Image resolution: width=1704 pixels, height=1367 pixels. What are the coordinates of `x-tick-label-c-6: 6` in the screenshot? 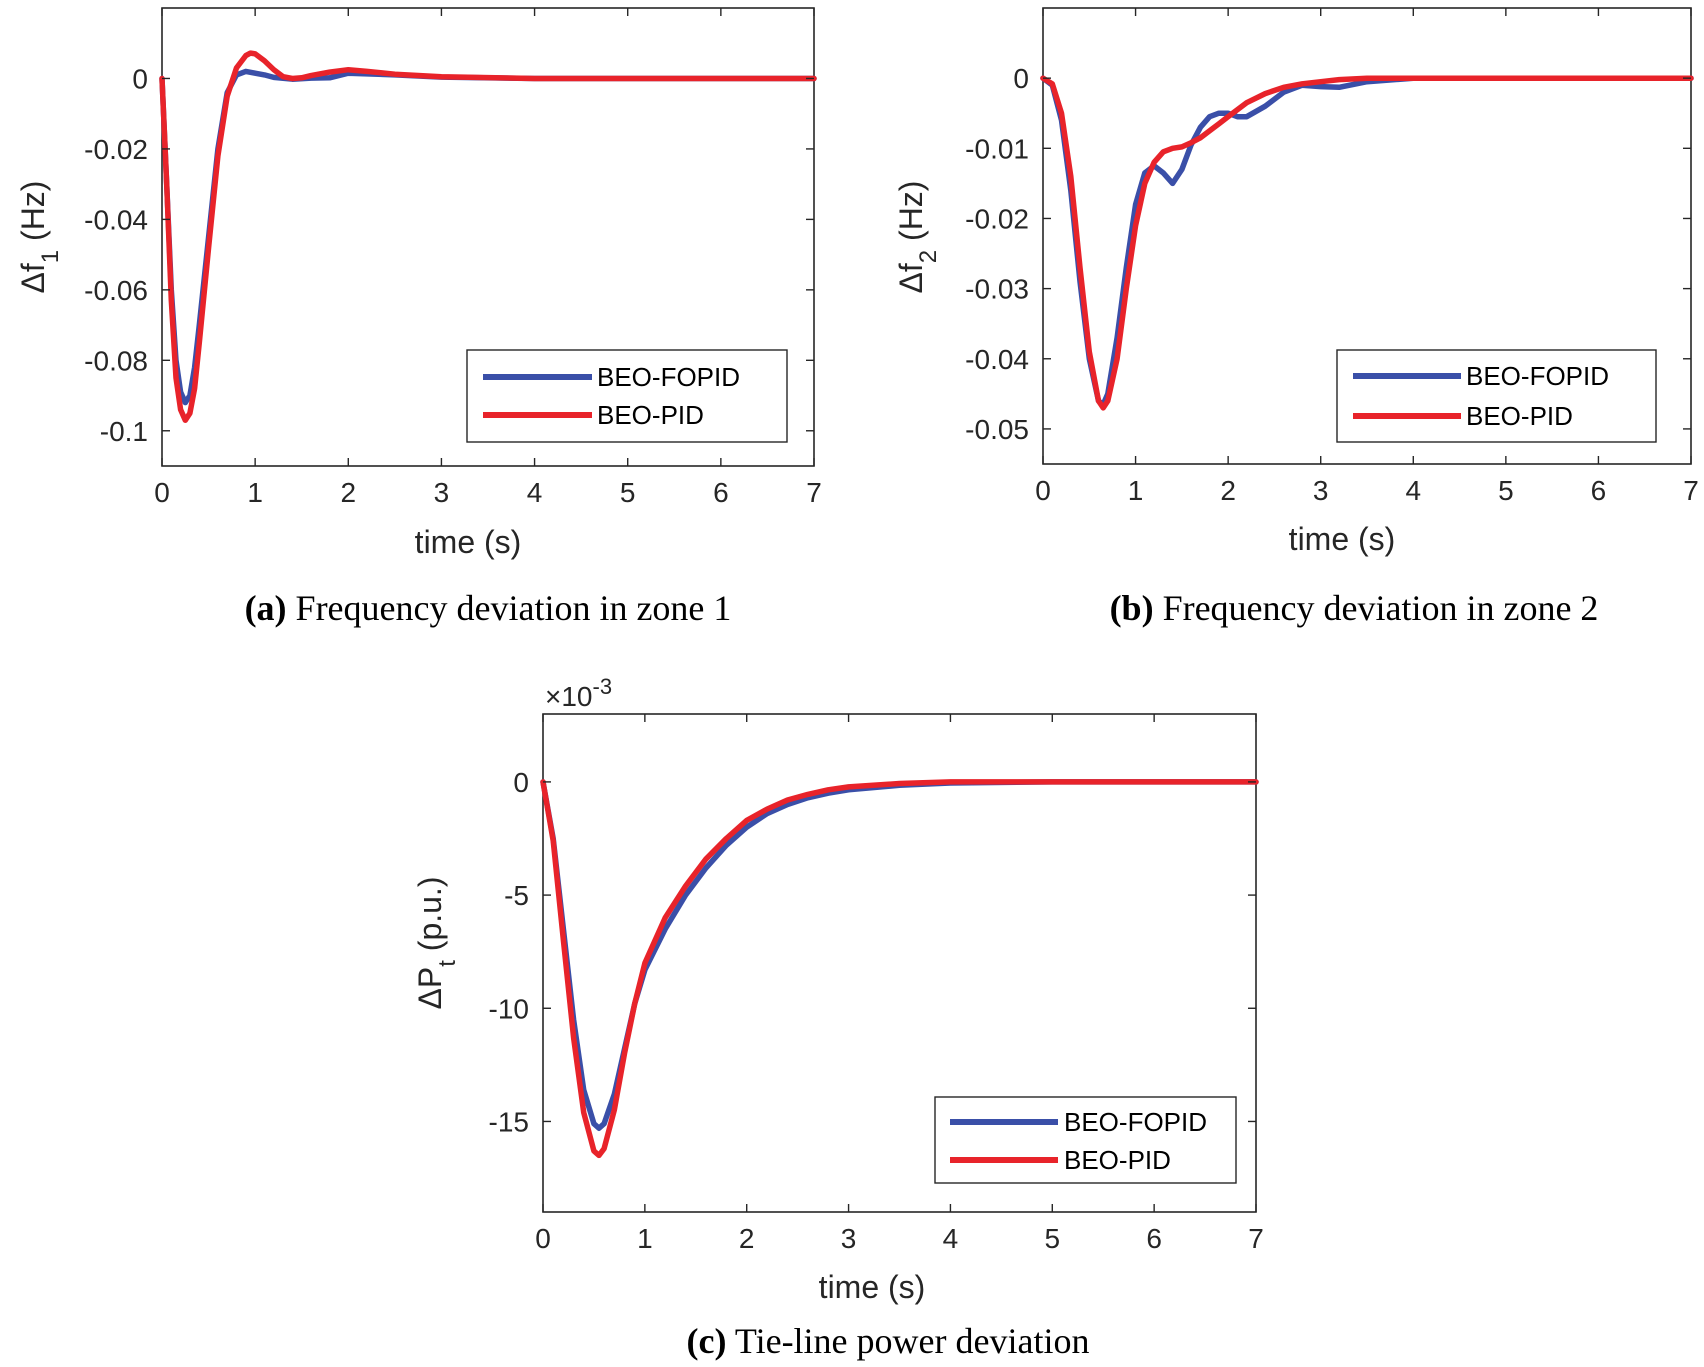 It's located at (1154, 1238).